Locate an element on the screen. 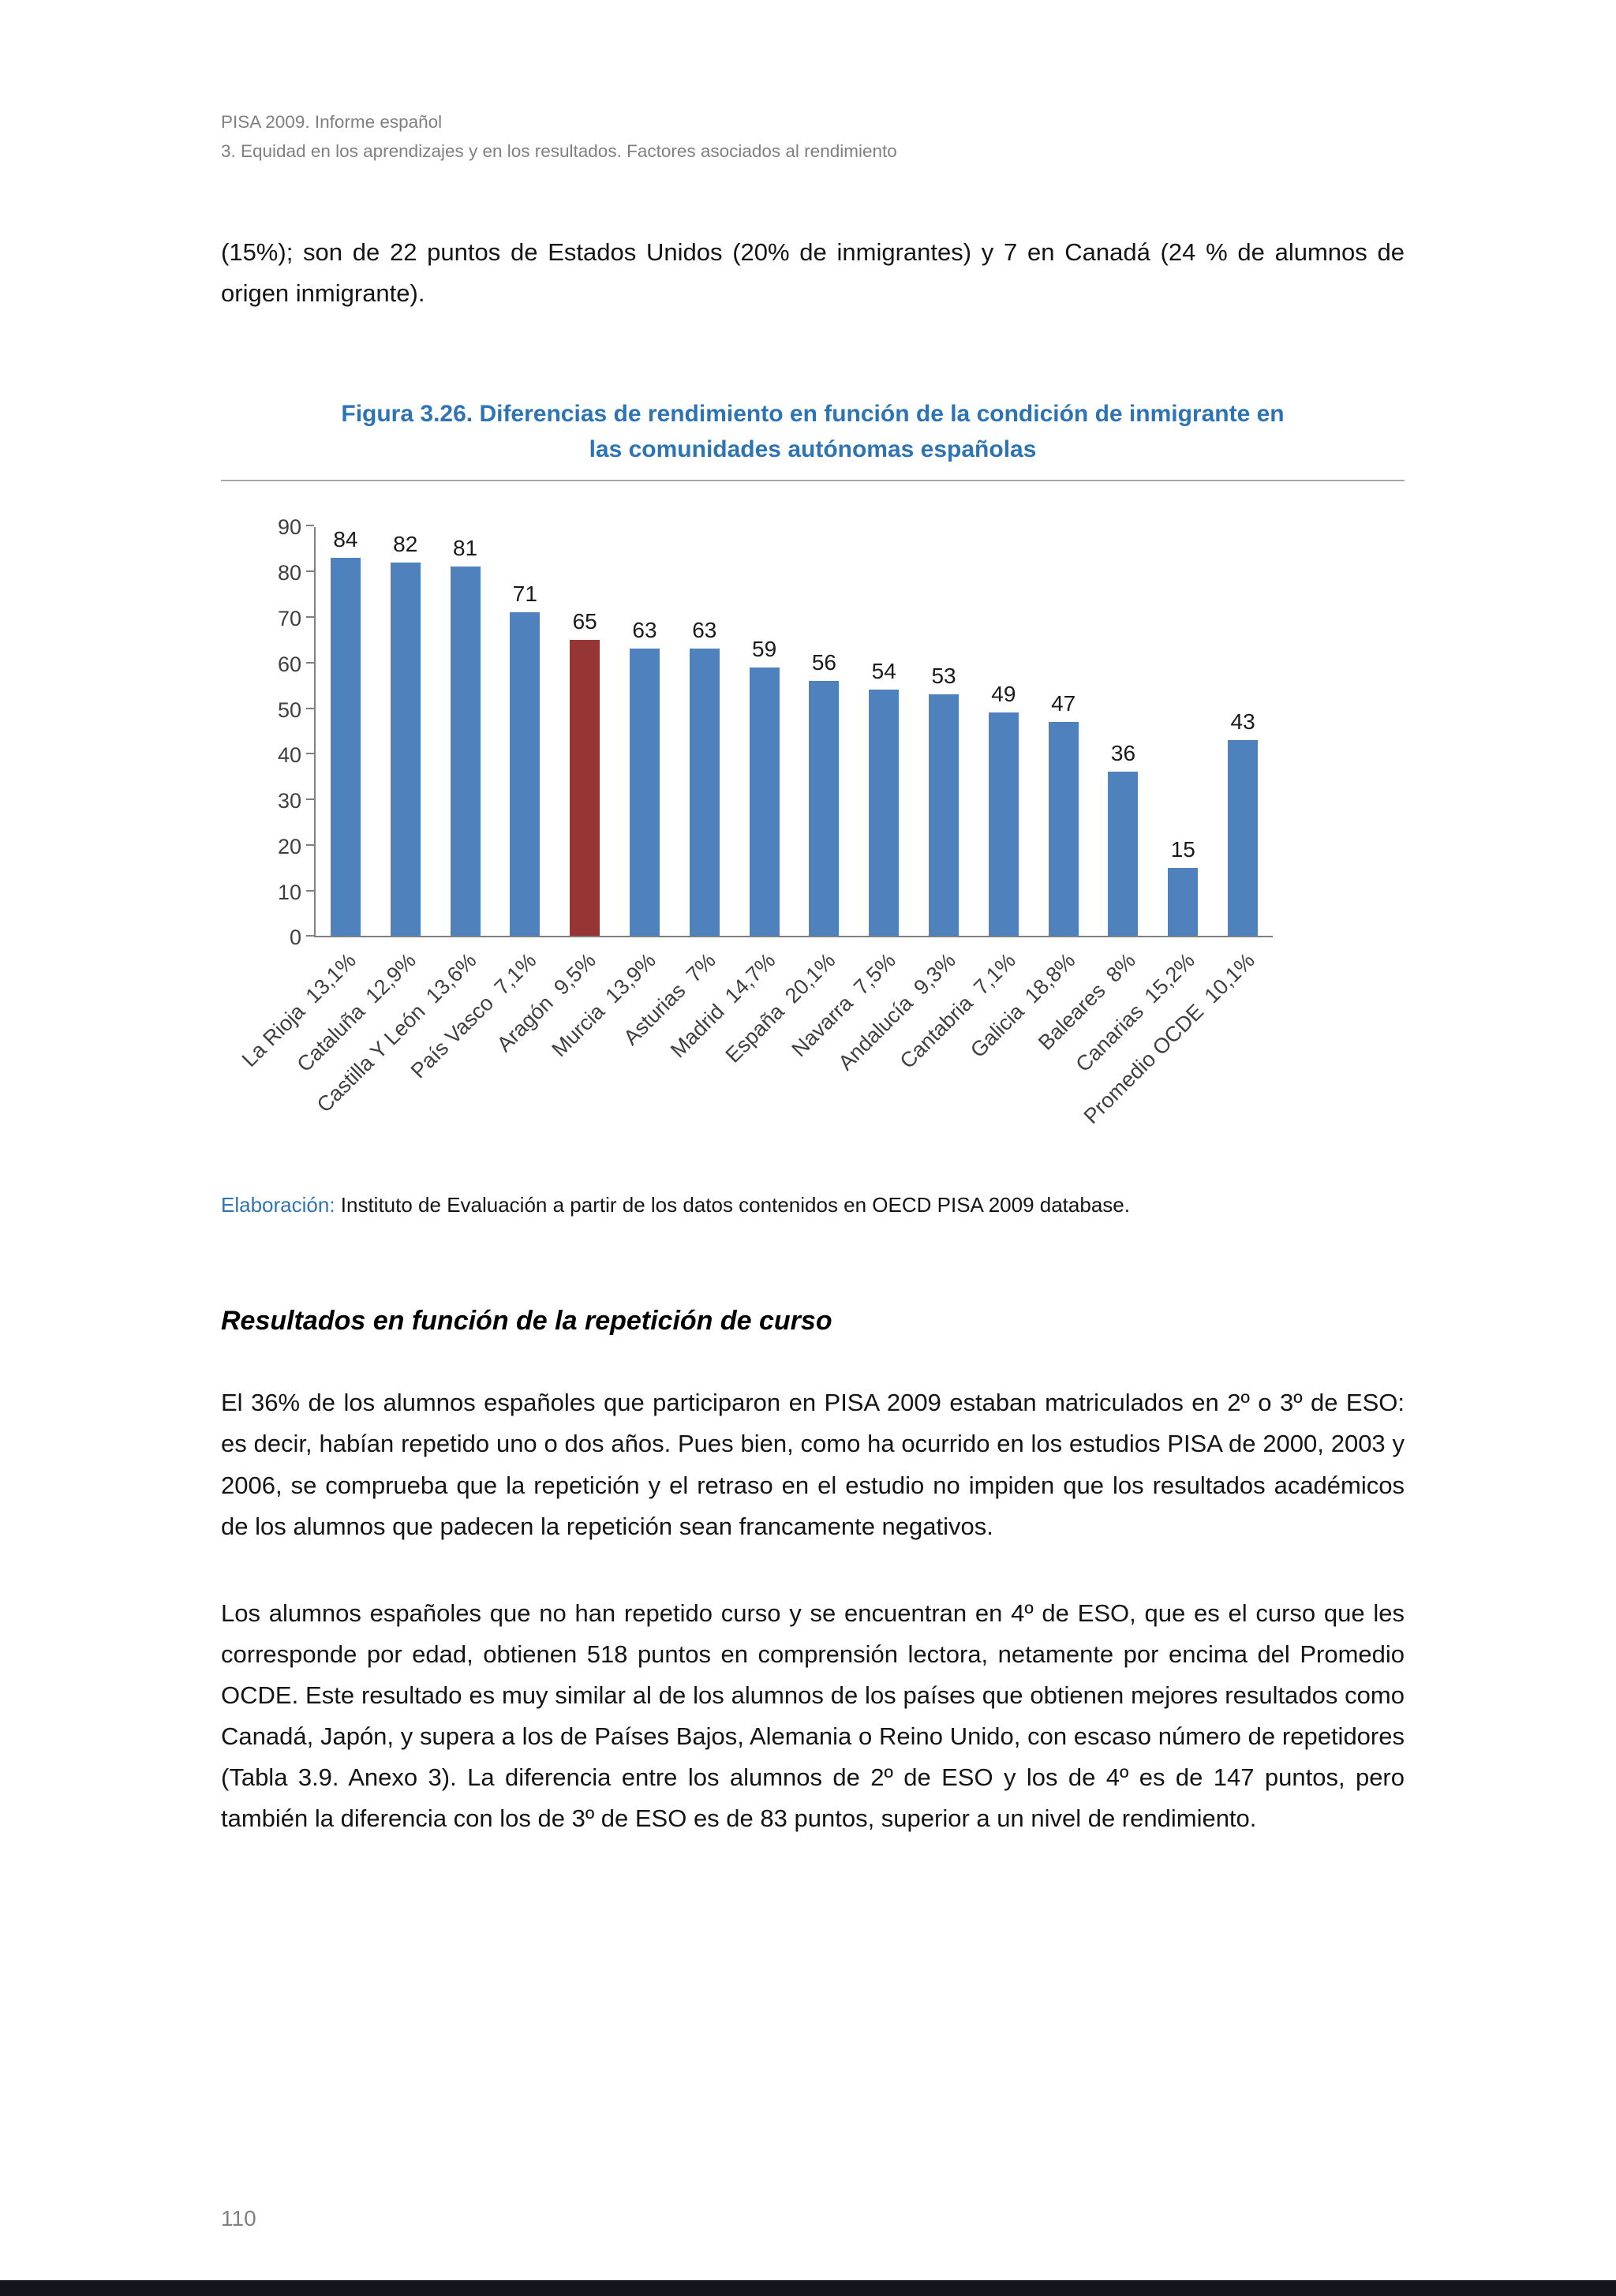  figure-title-line2: las comunidades autónomas españolas is located at coordinates (813, 449).